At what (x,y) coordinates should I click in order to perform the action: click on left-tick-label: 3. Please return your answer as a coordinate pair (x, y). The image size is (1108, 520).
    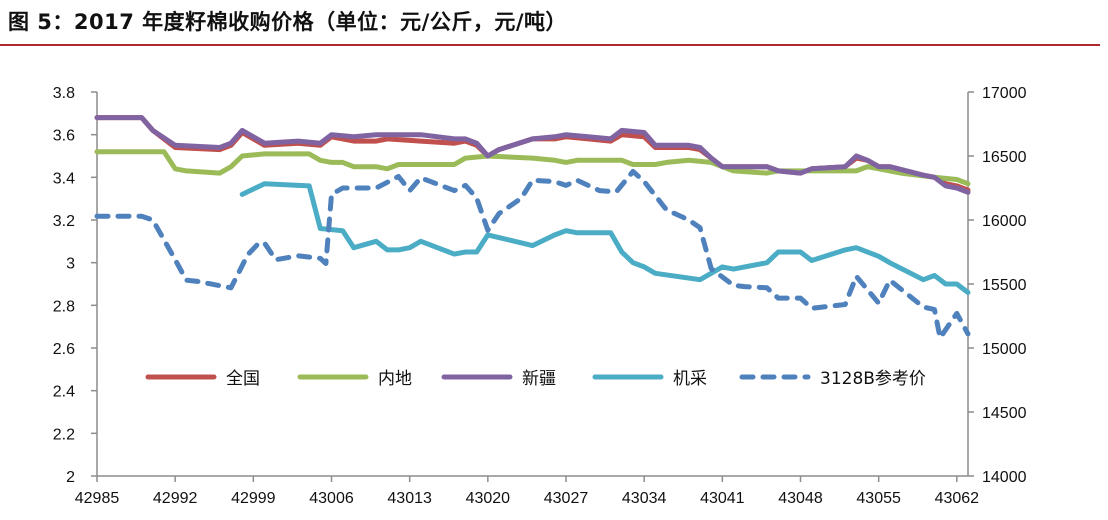
    Looking at the image, I should click on (70, 264).